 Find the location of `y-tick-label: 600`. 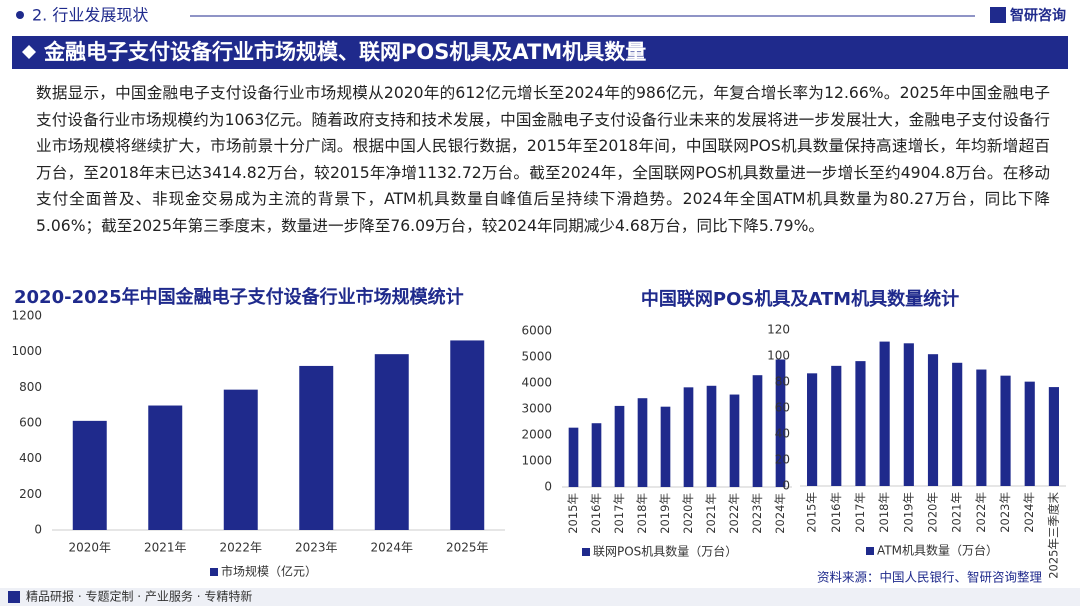

y-tick-label: 600 is located at coordinates (30, 423).